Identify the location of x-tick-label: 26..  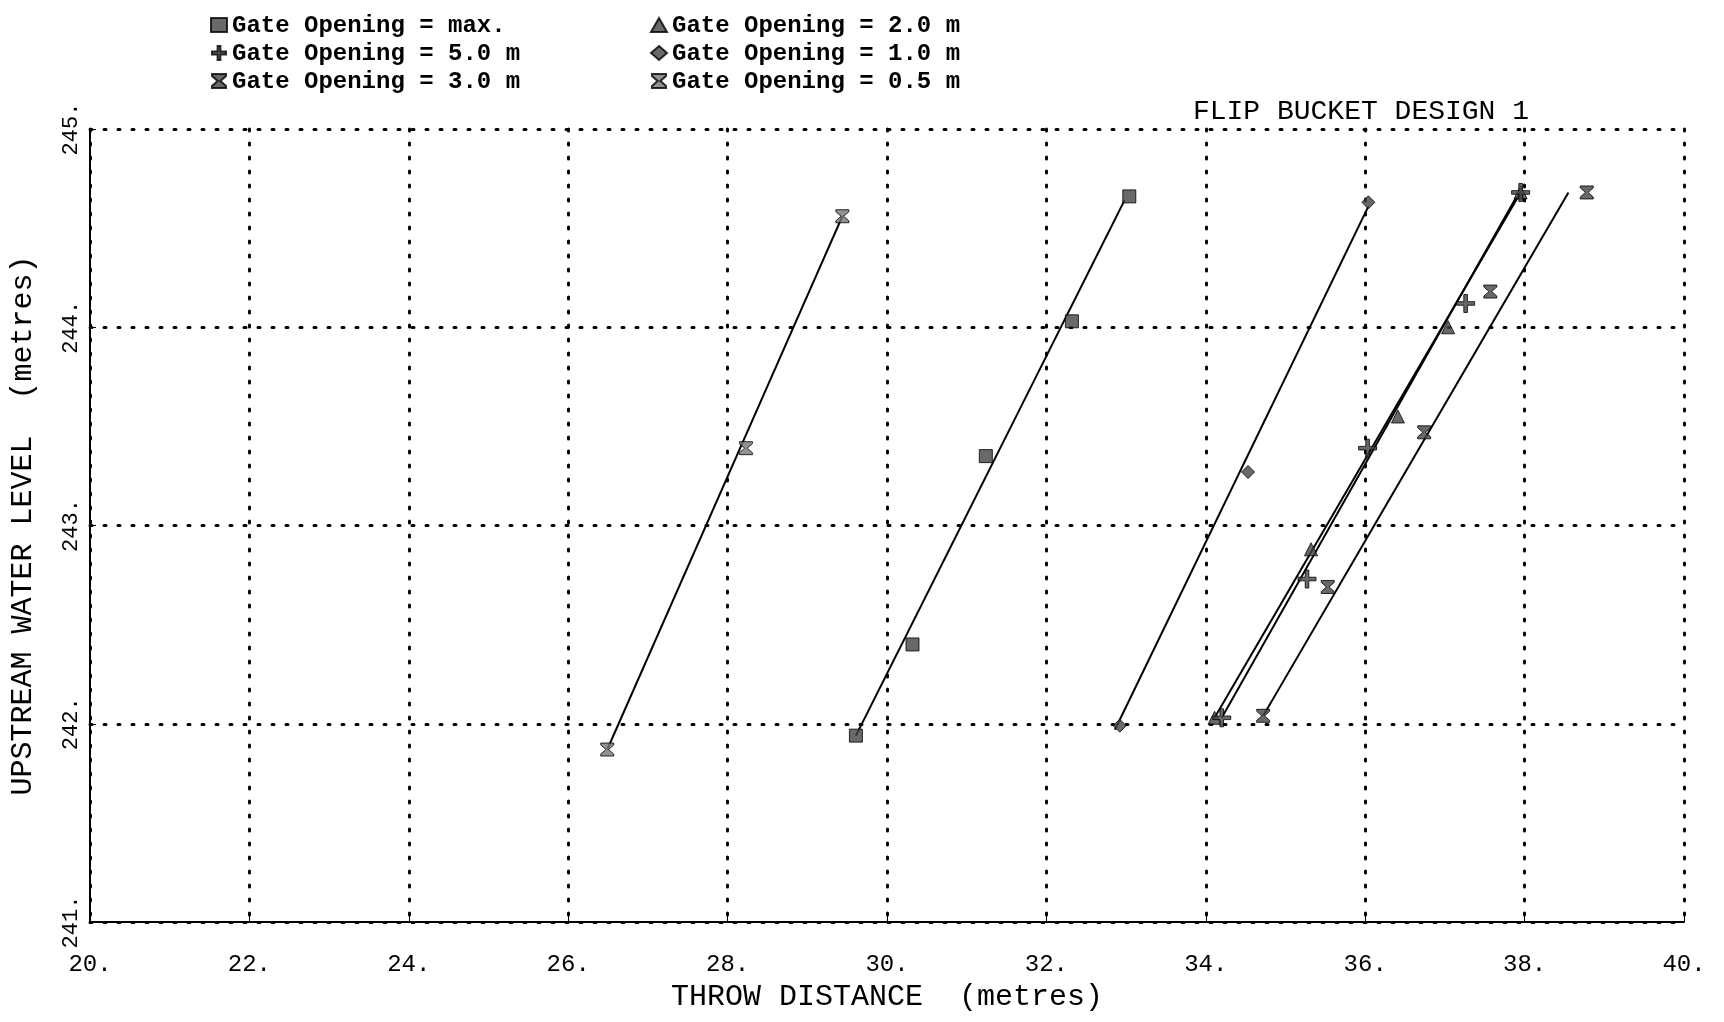
(568, 964).